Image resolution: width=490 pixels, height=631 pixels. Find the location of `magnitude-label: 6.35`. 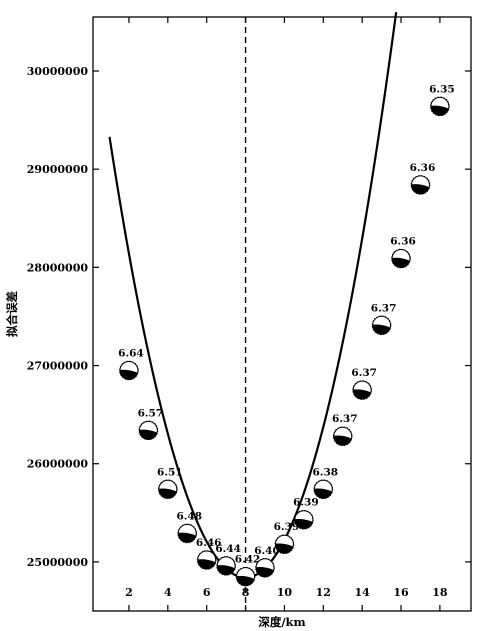

magnitude-label: 6.35 is located at coordinates (442, 89).